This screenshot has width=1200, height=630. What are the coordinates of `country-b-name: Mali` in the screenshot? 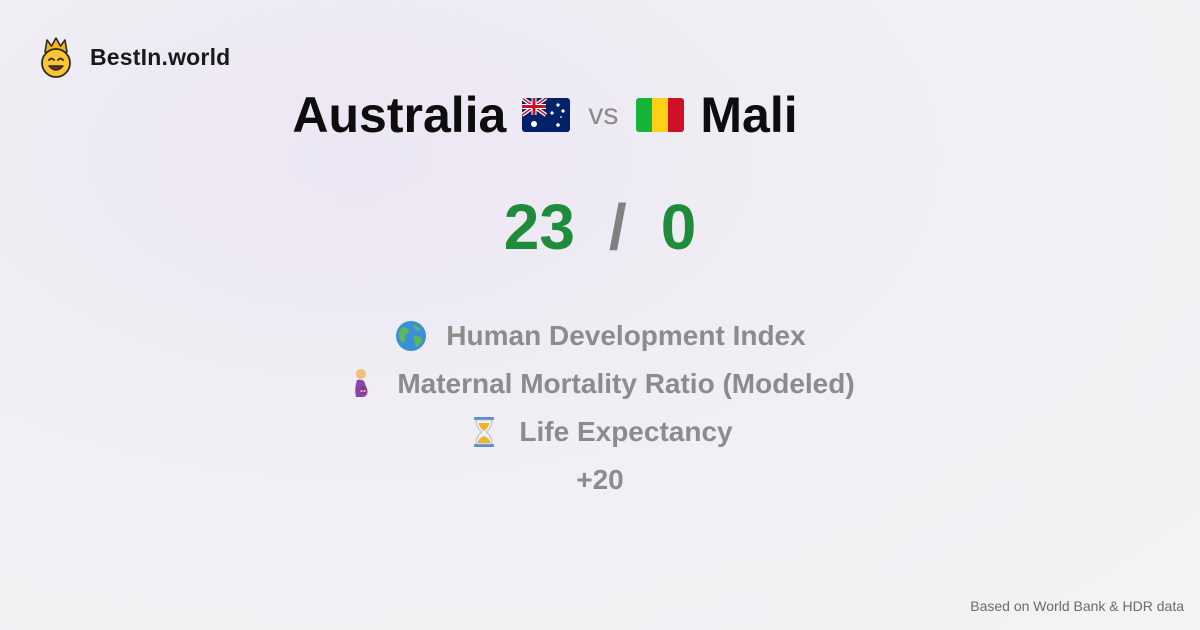 It's located at (749, 115).